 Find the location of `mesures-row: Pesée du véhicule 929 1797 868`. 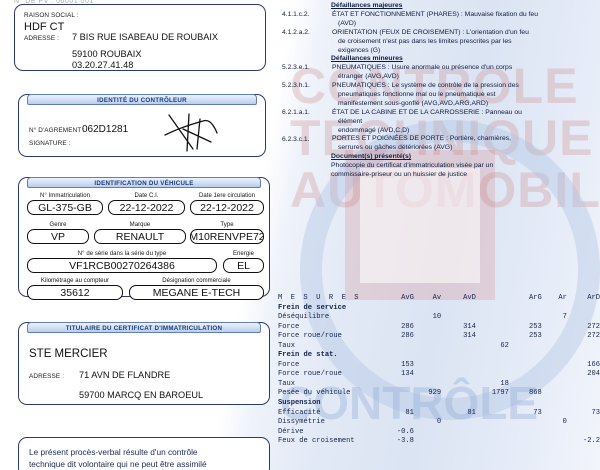

mesures-row: Pesée du véhicule 929 1797 868 is located at coordinates (439, 394).